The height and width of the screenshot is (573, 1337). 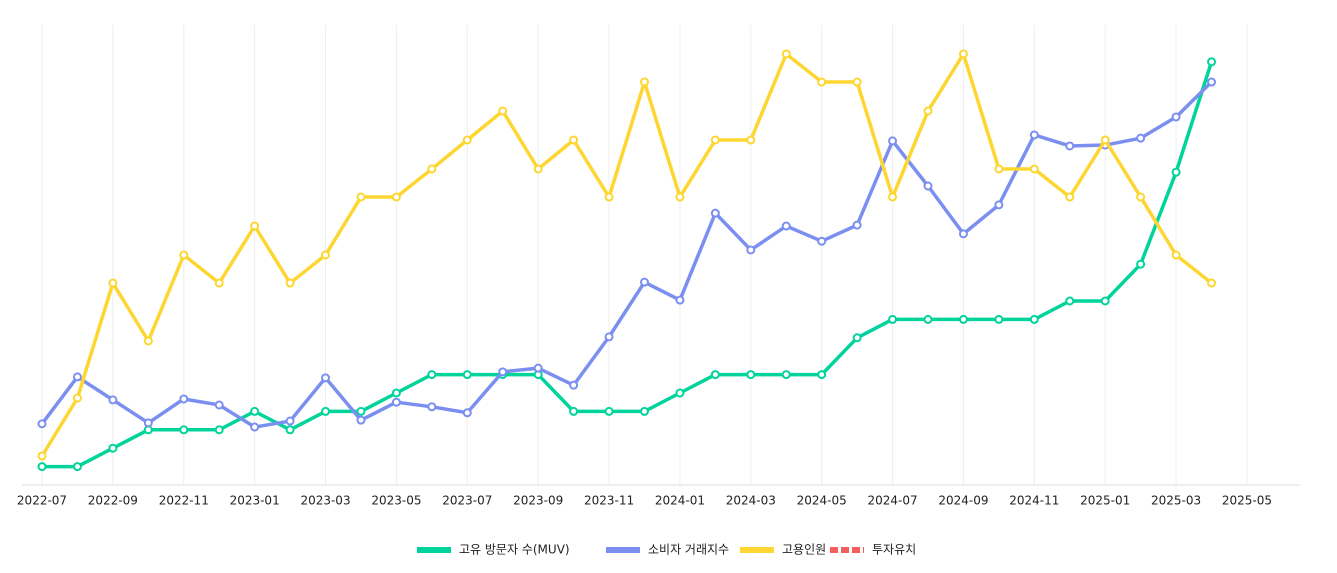 I want to click on legend-label: 투자유치, so click(x=894, y=550).